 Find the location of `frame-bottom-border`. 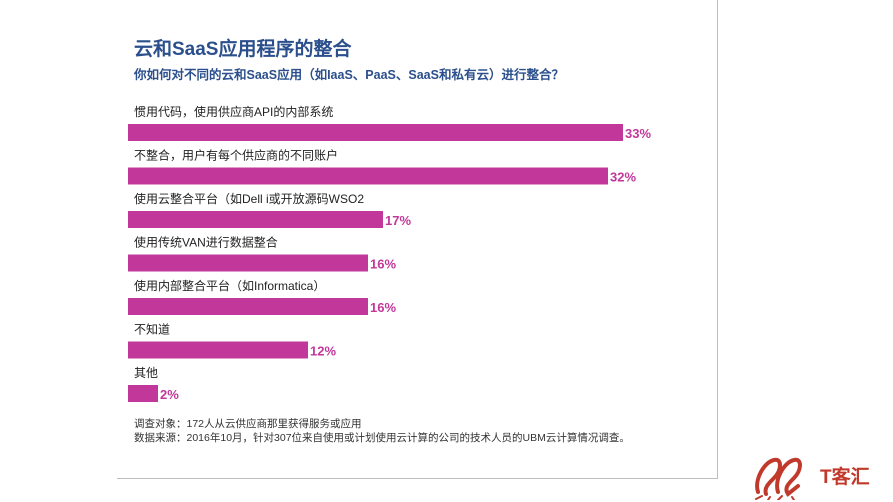

frame-bottom-border is located at coordinates (417, 478).